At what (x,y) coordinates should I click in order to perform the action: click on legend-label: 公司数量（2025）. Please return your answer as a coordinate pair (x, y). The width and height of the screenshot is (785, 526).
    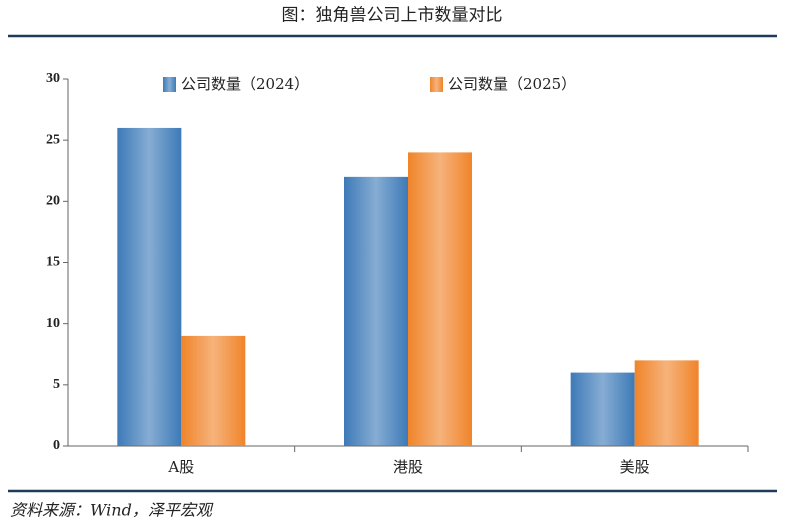
    Looking at the image, I should click on (512, 84).